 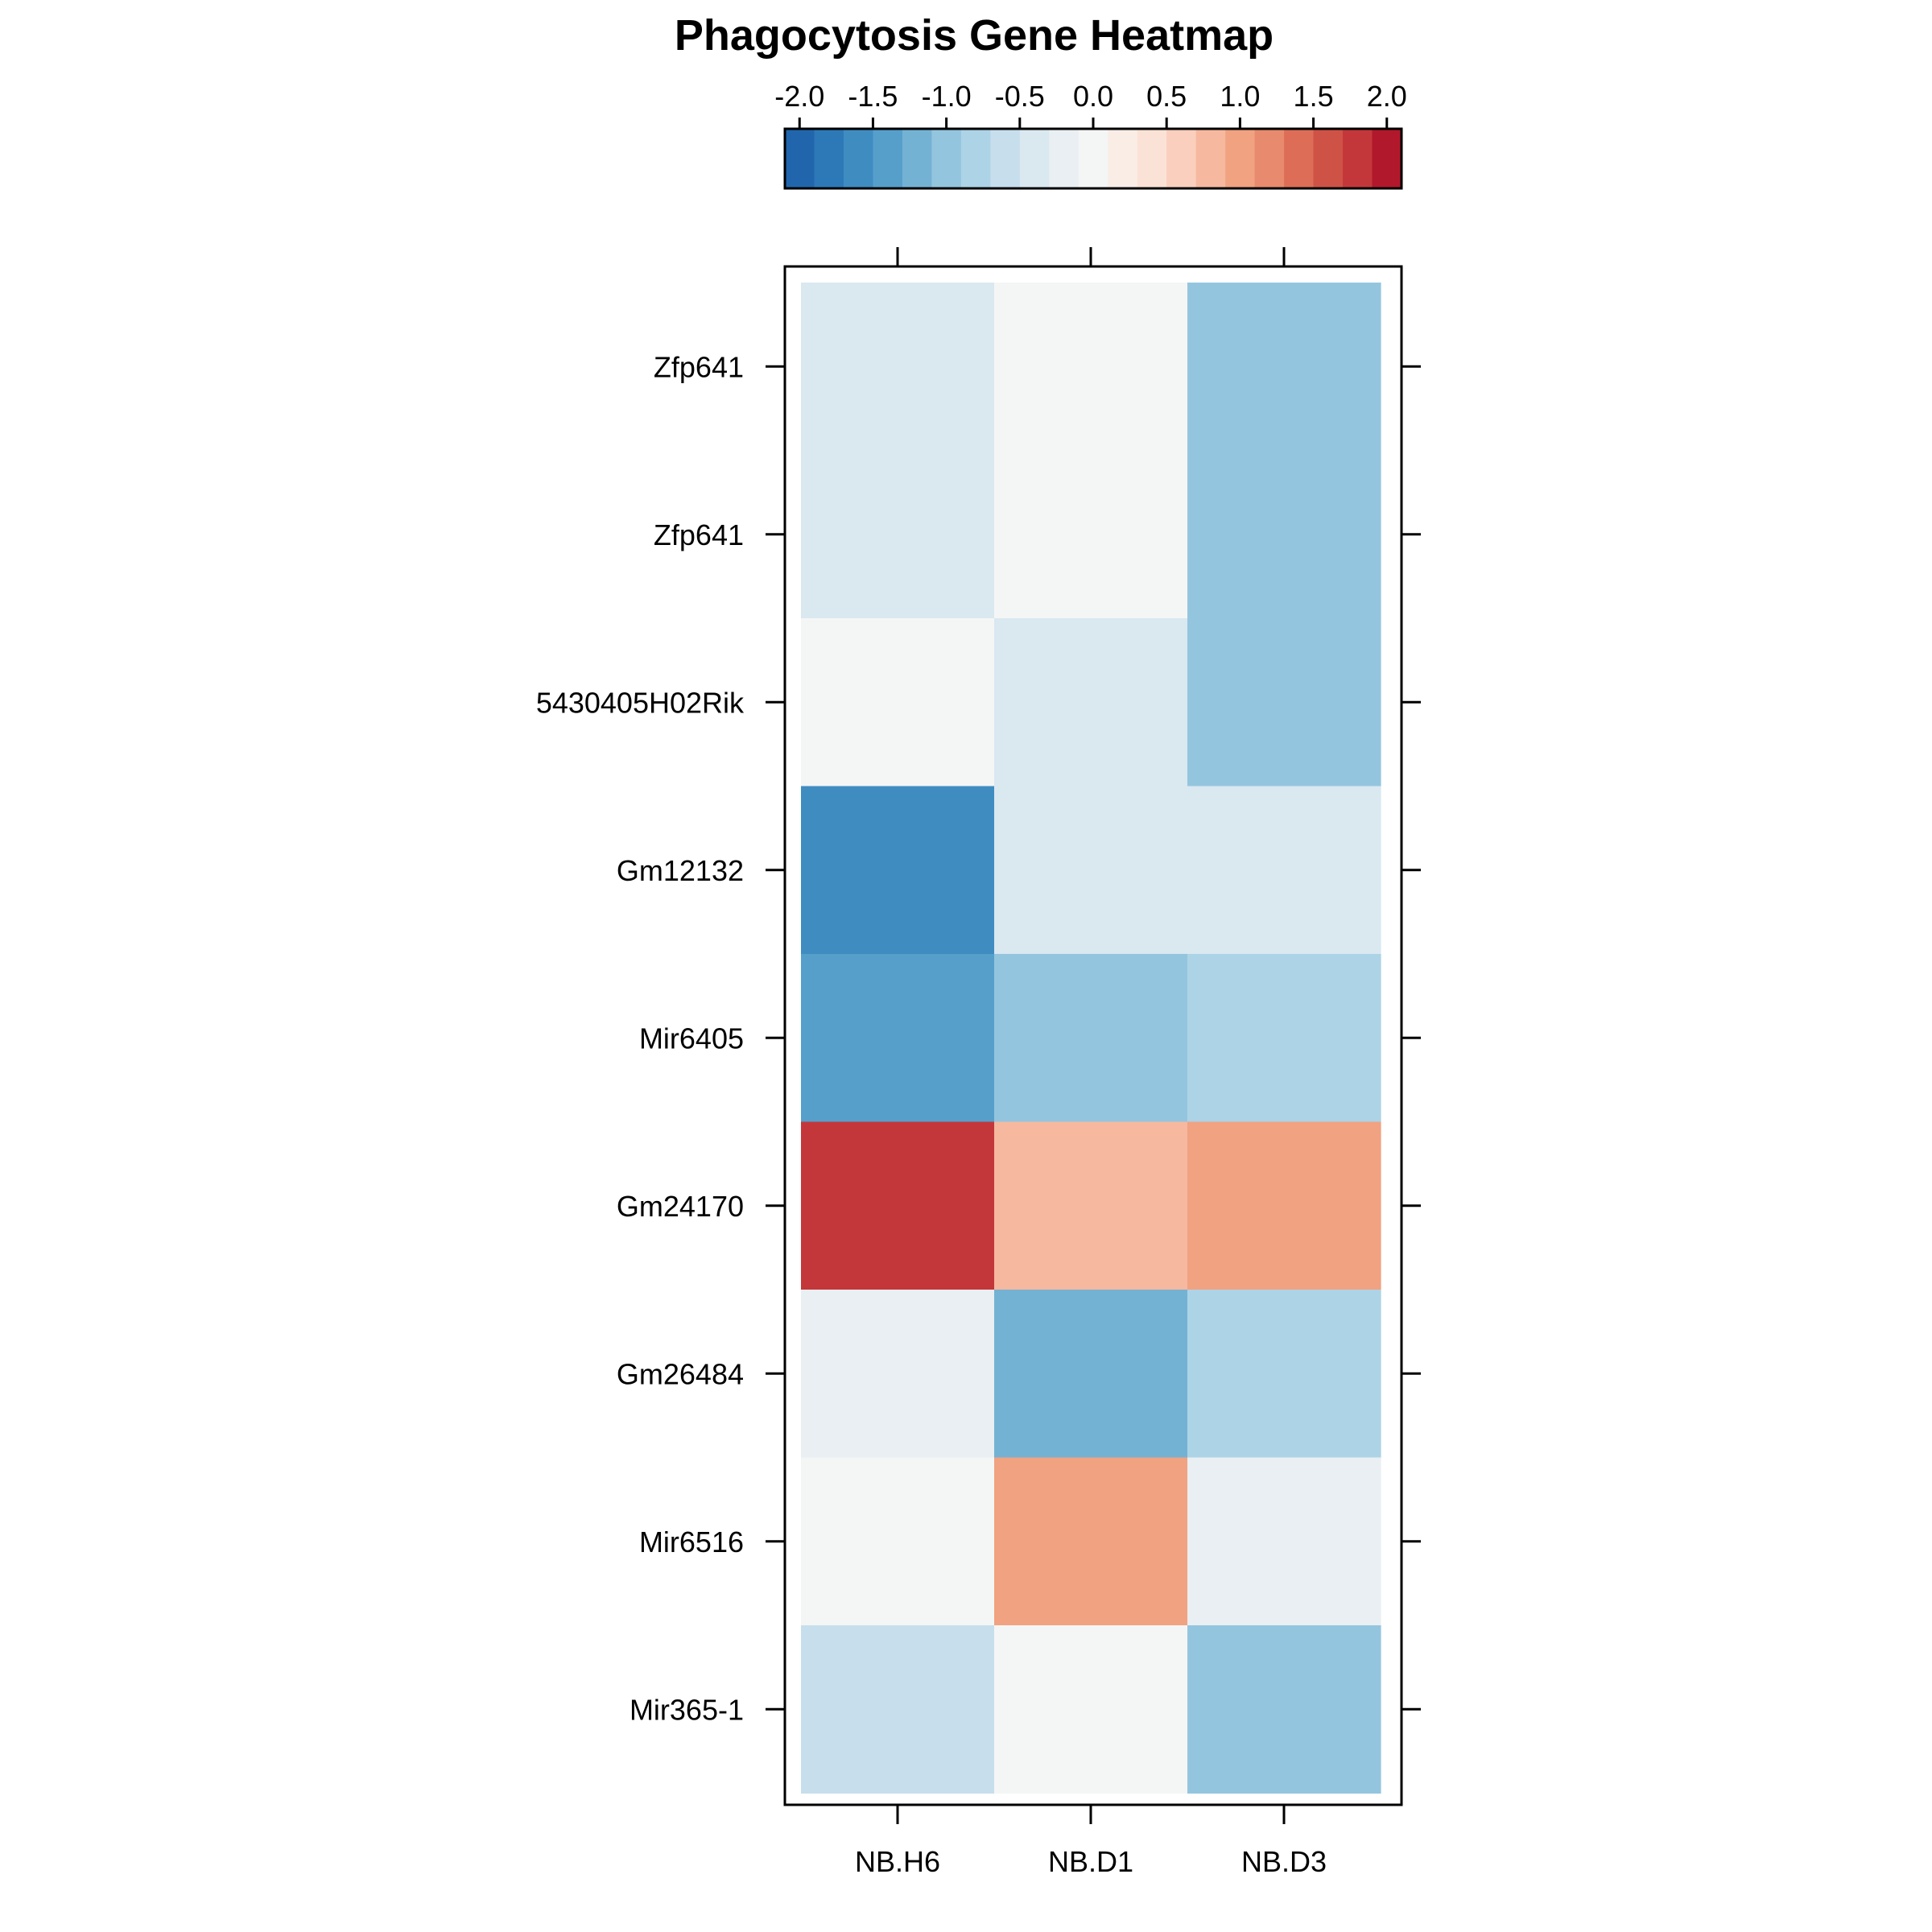 I want to click on y-tick-label: Gm12132, so click(x=680, y=870).